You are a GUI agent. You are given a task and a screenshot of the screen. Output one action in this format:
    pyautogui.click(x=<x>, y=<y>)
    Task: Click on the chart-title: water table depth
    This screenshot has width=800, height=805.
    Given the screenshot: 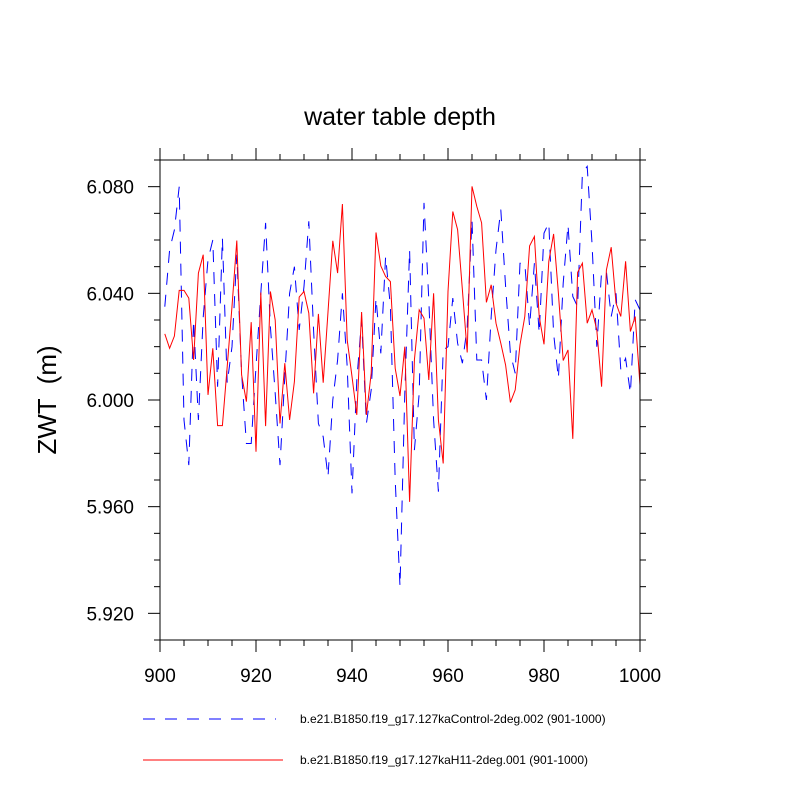 What is the action you would take?
    pyautogui.click(x=399, y=117)
    